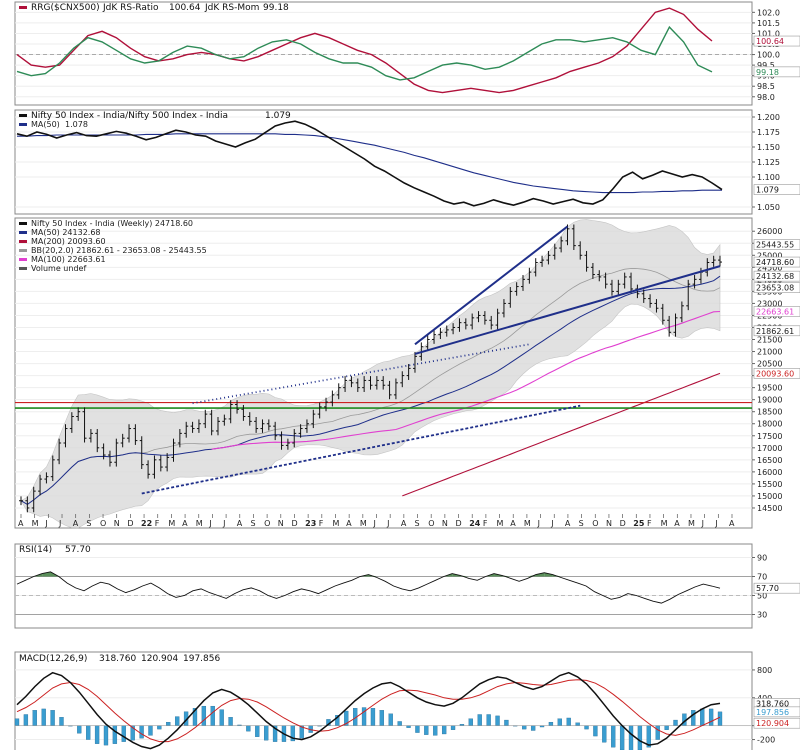 This screenshot has height=750, width=800. Describe the element at coordinates (768, 132) in the screenshot. I see `ratio-y-tick-label-1: 1.175` at that location.